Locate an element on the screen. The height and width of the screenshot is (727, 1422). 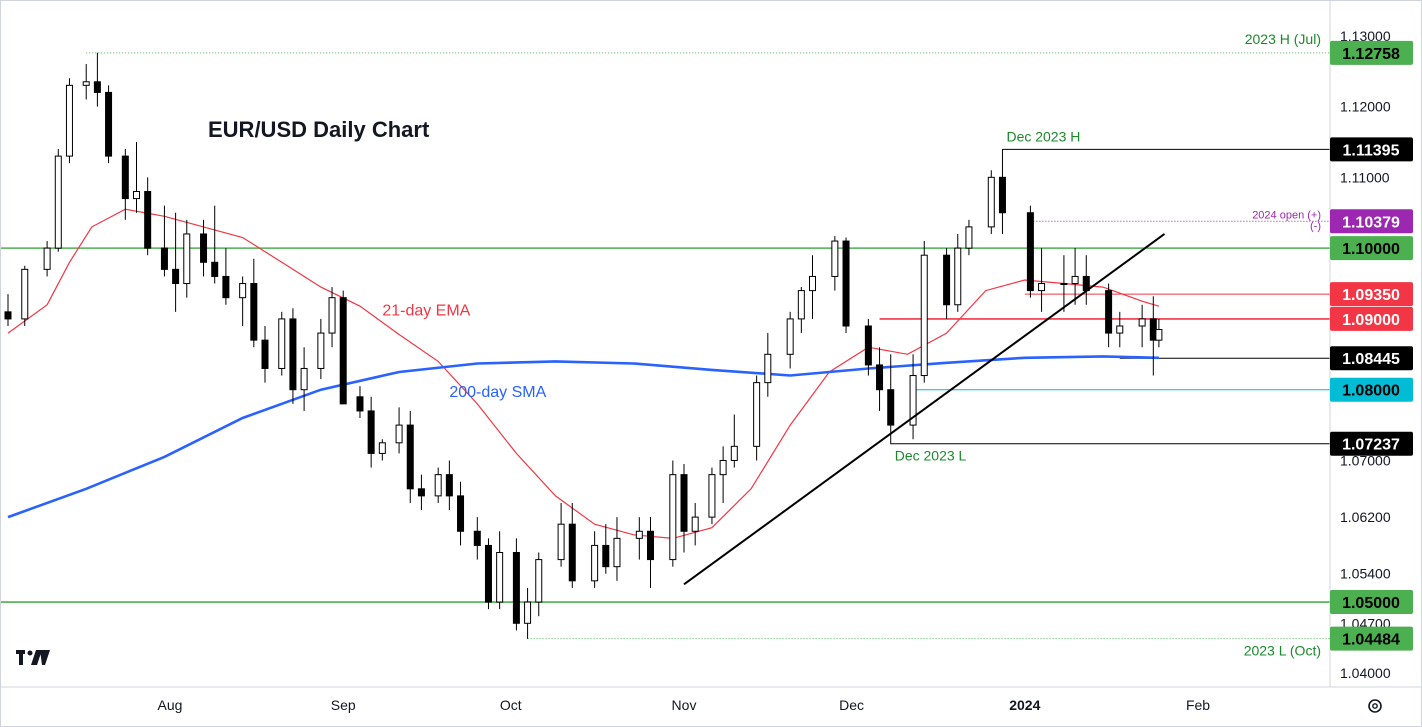
level-note-0: 2023 H (Jul) is located at coordinates (1283, 39).